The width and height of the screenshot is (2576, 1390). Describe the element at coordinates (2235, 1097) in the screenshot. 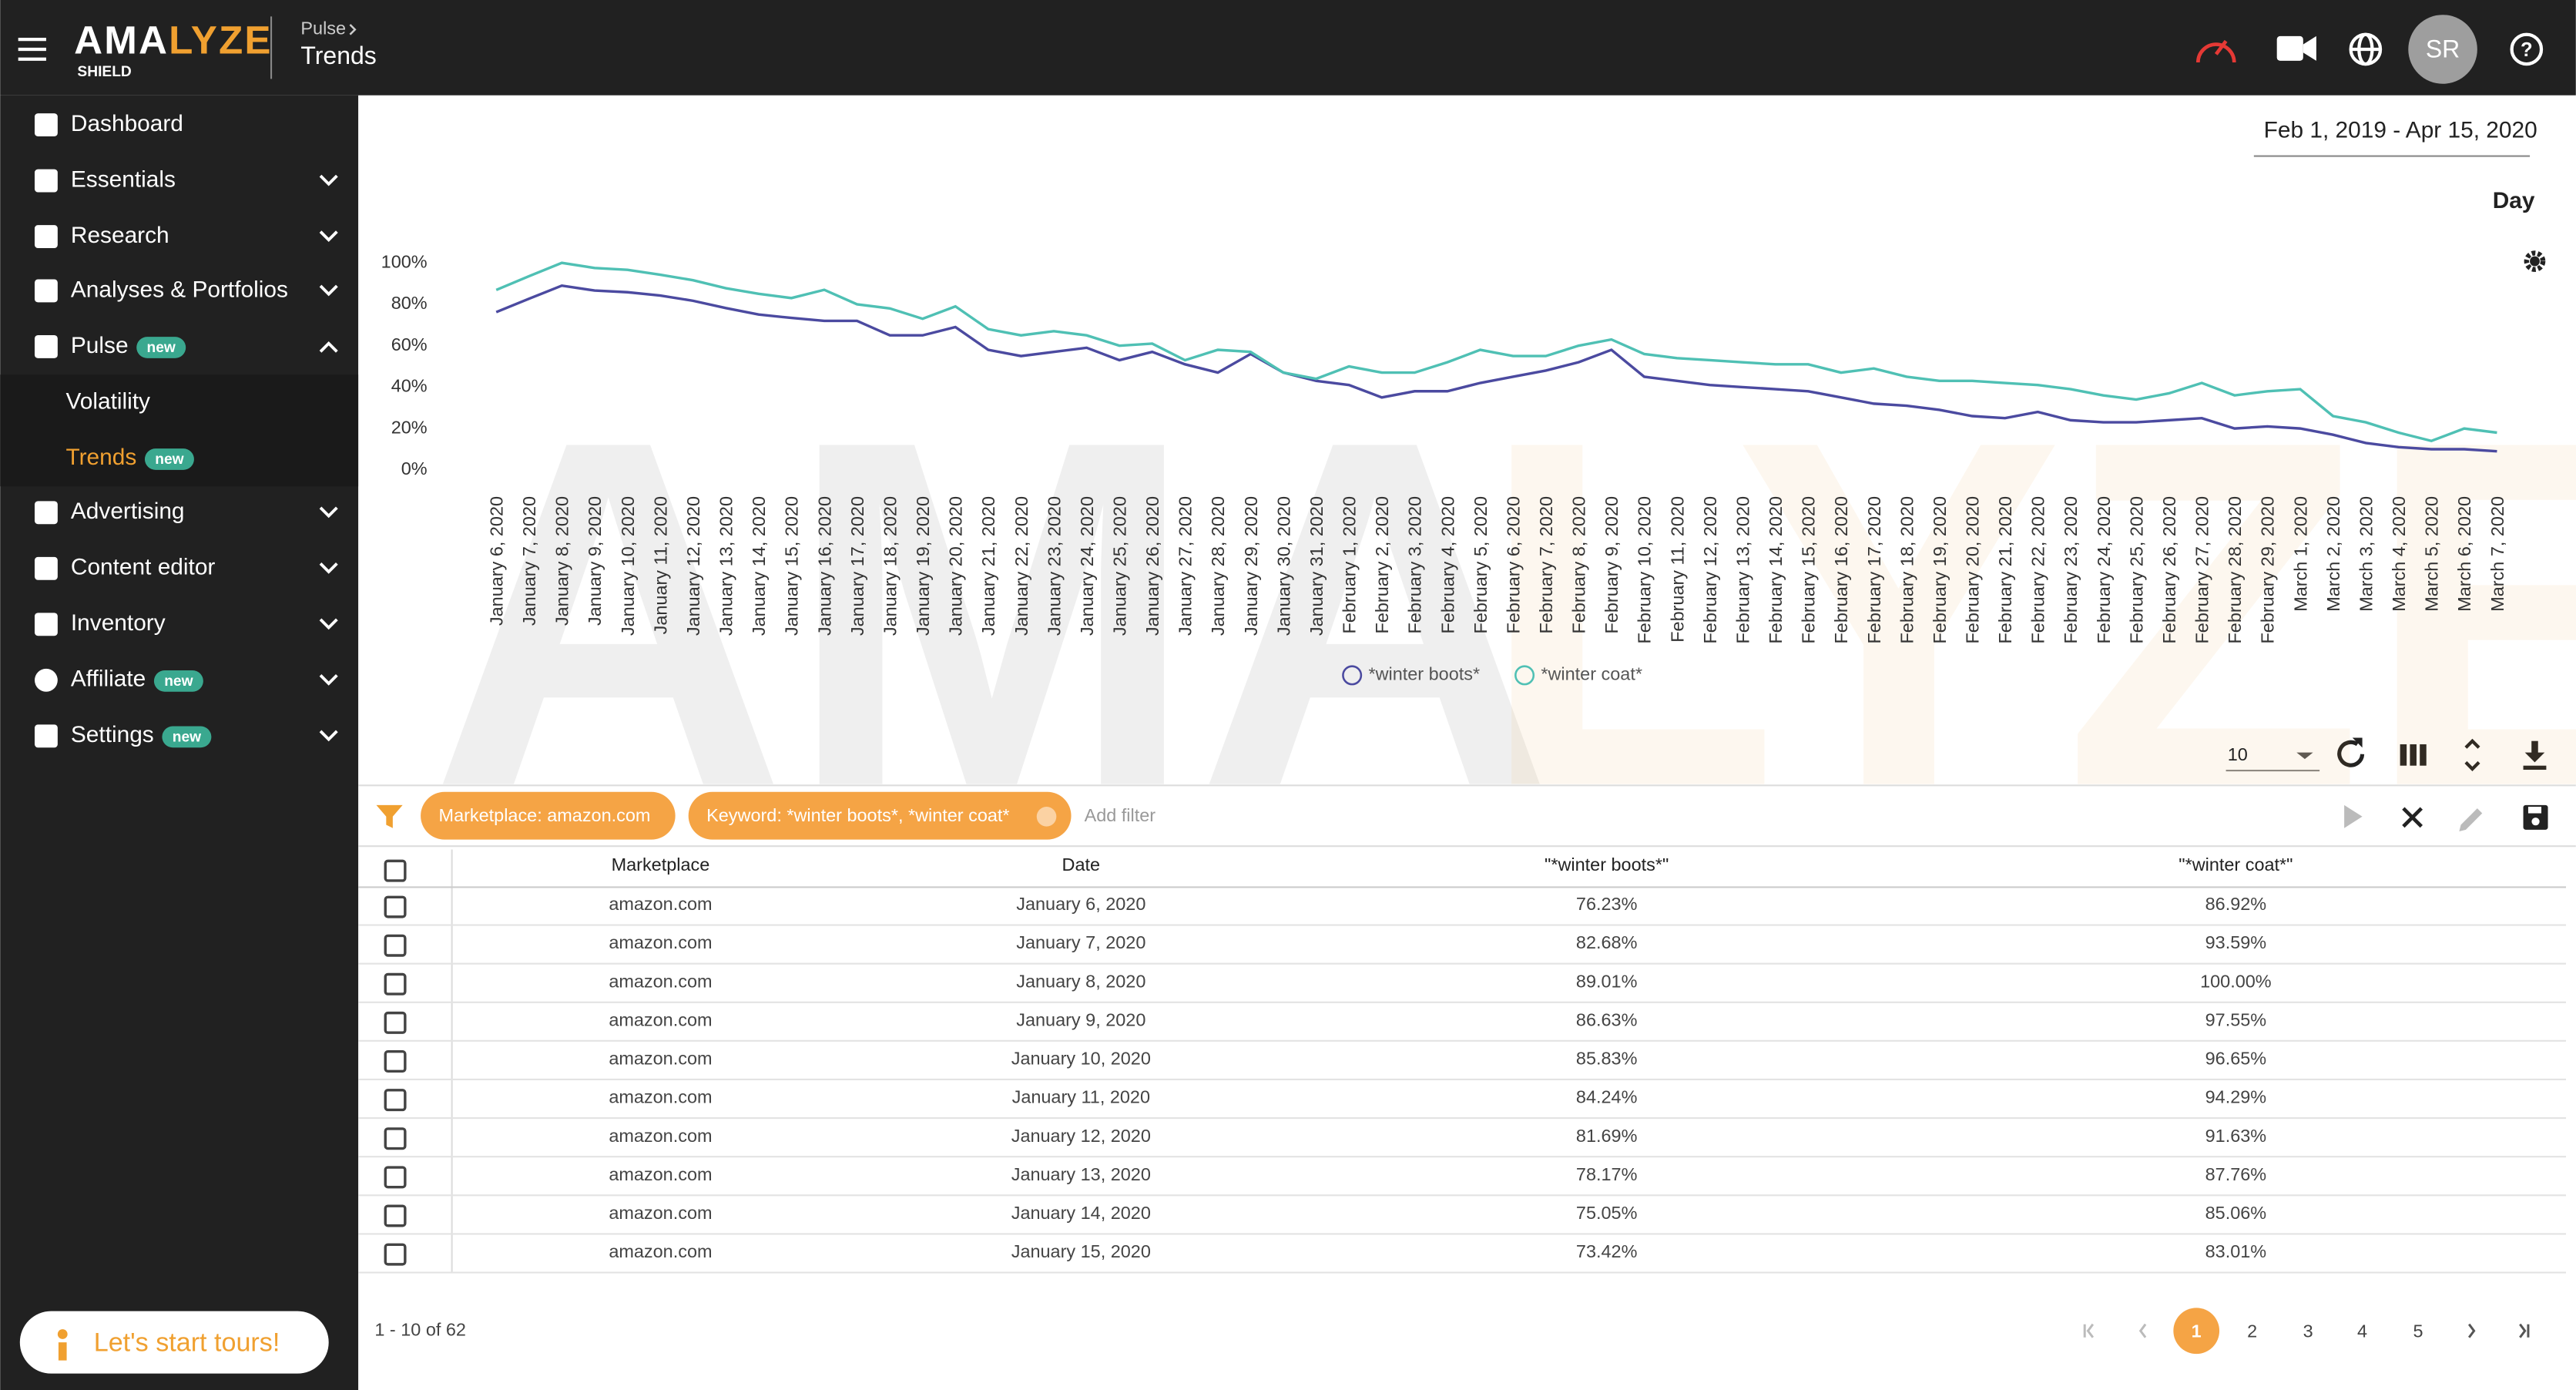

I see `table-cell: 94.29%` at that location.